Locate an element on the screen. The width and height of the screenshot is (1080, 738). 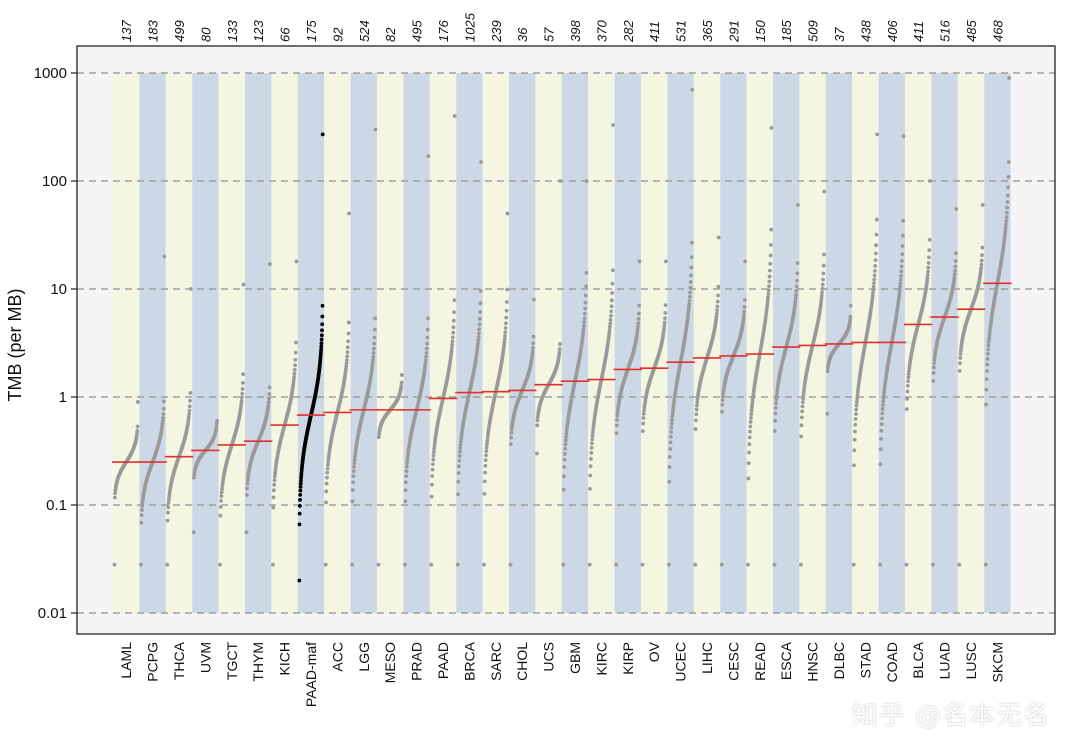
sample-count-label: 282 is located at coordinates (628, 31).